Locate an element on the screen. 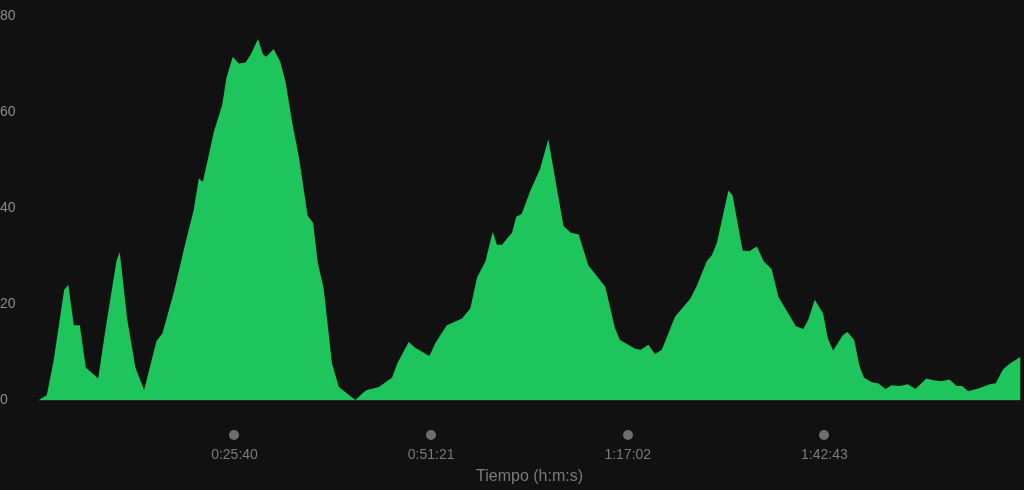 Image resolution: width=1024 pixels, height=490 pixels. y-tick-label: 40 is located at coordinates (8, 207).